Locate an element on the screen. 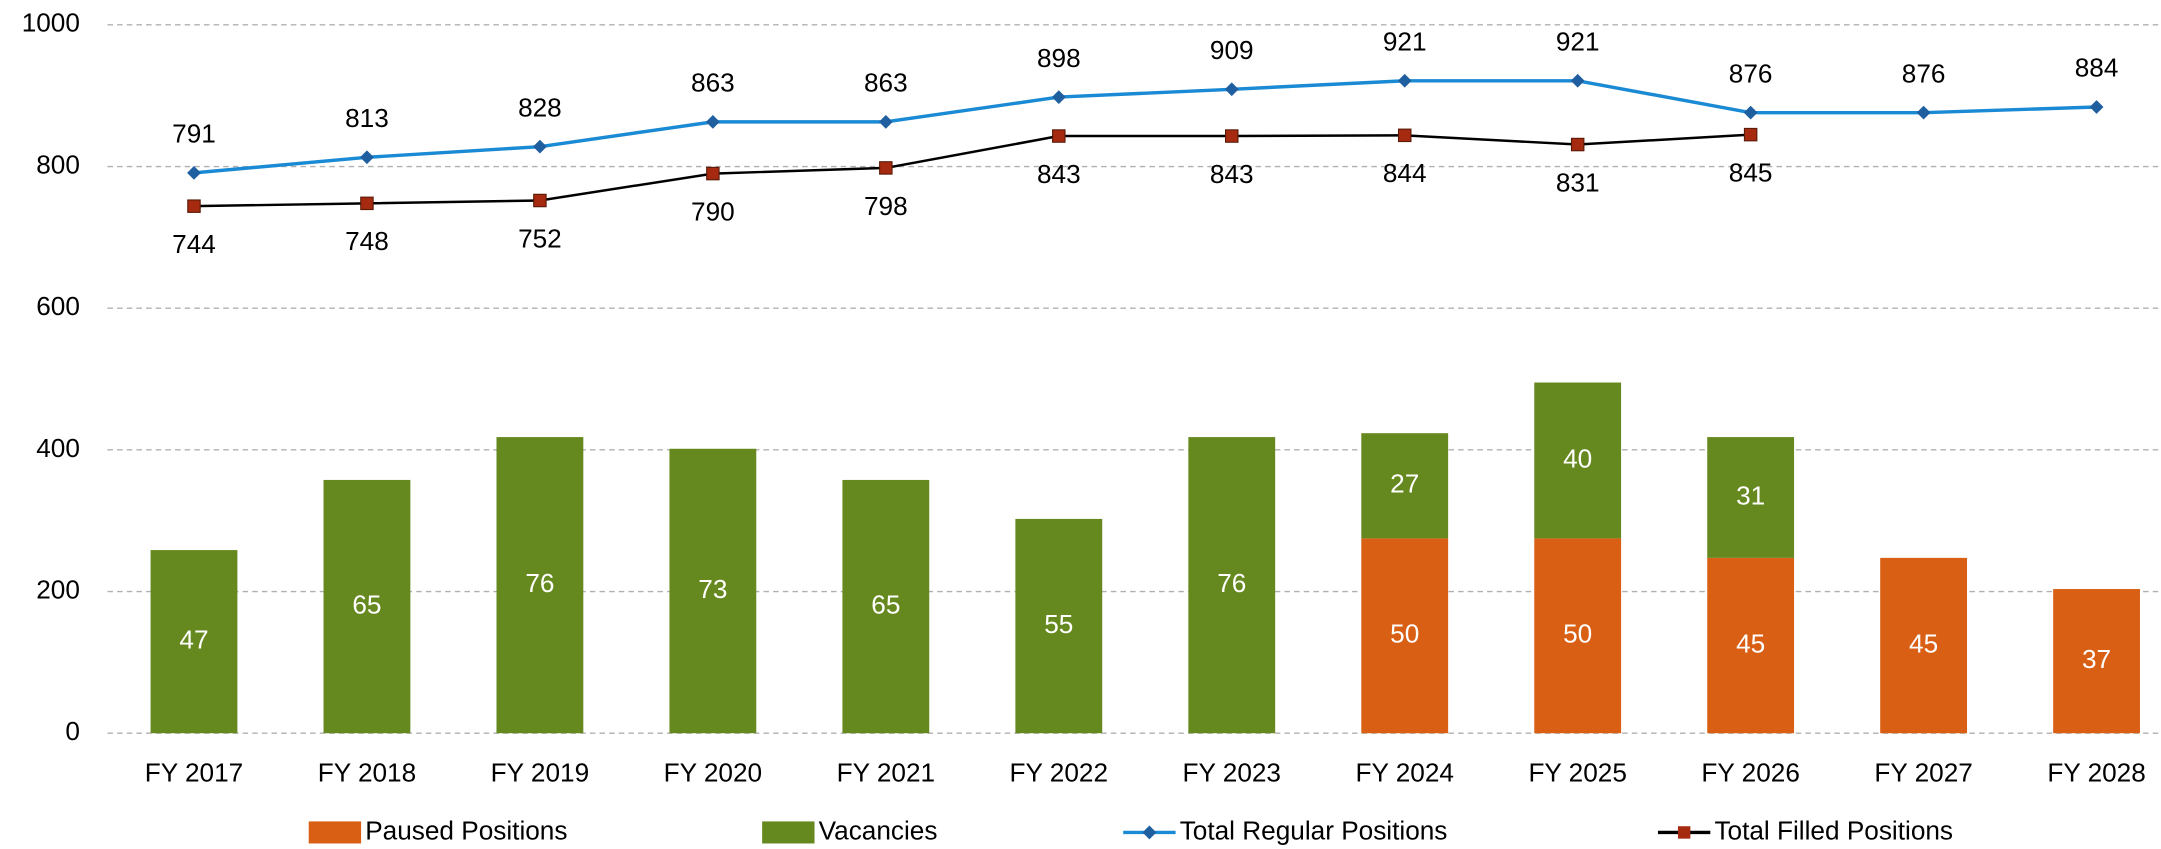 This screenshot has height=849, width=2161. line-value-label: 898 is located at coordinates (1059, 58).